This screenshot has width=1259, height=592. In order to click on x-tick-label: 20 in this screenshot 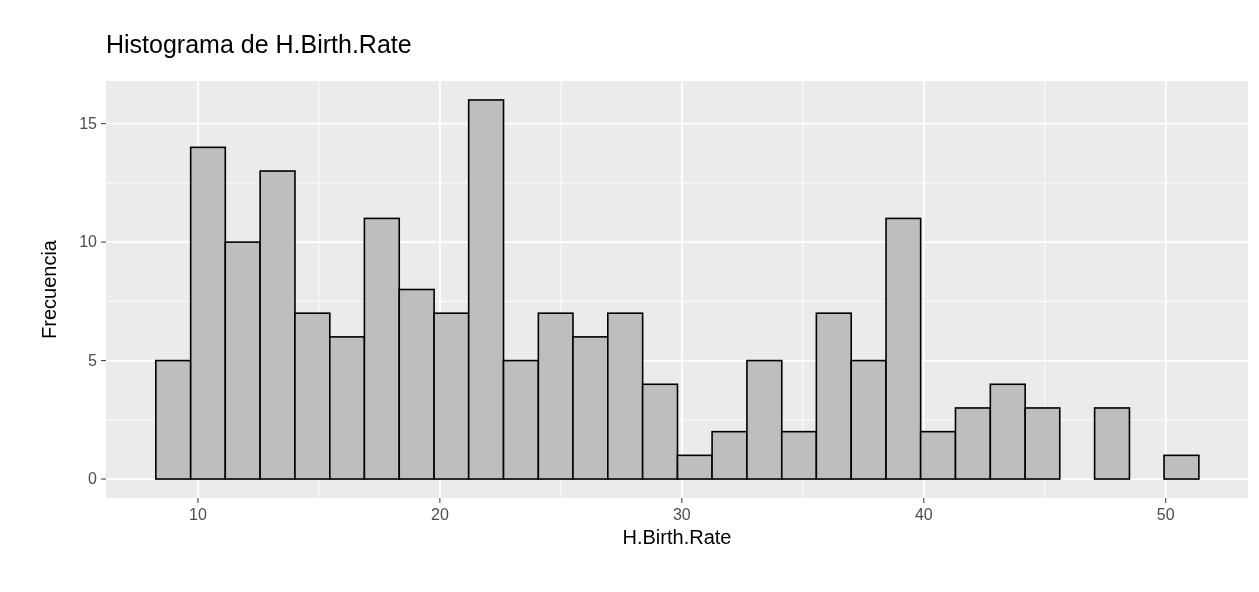, I will do `click(439, 514)`.